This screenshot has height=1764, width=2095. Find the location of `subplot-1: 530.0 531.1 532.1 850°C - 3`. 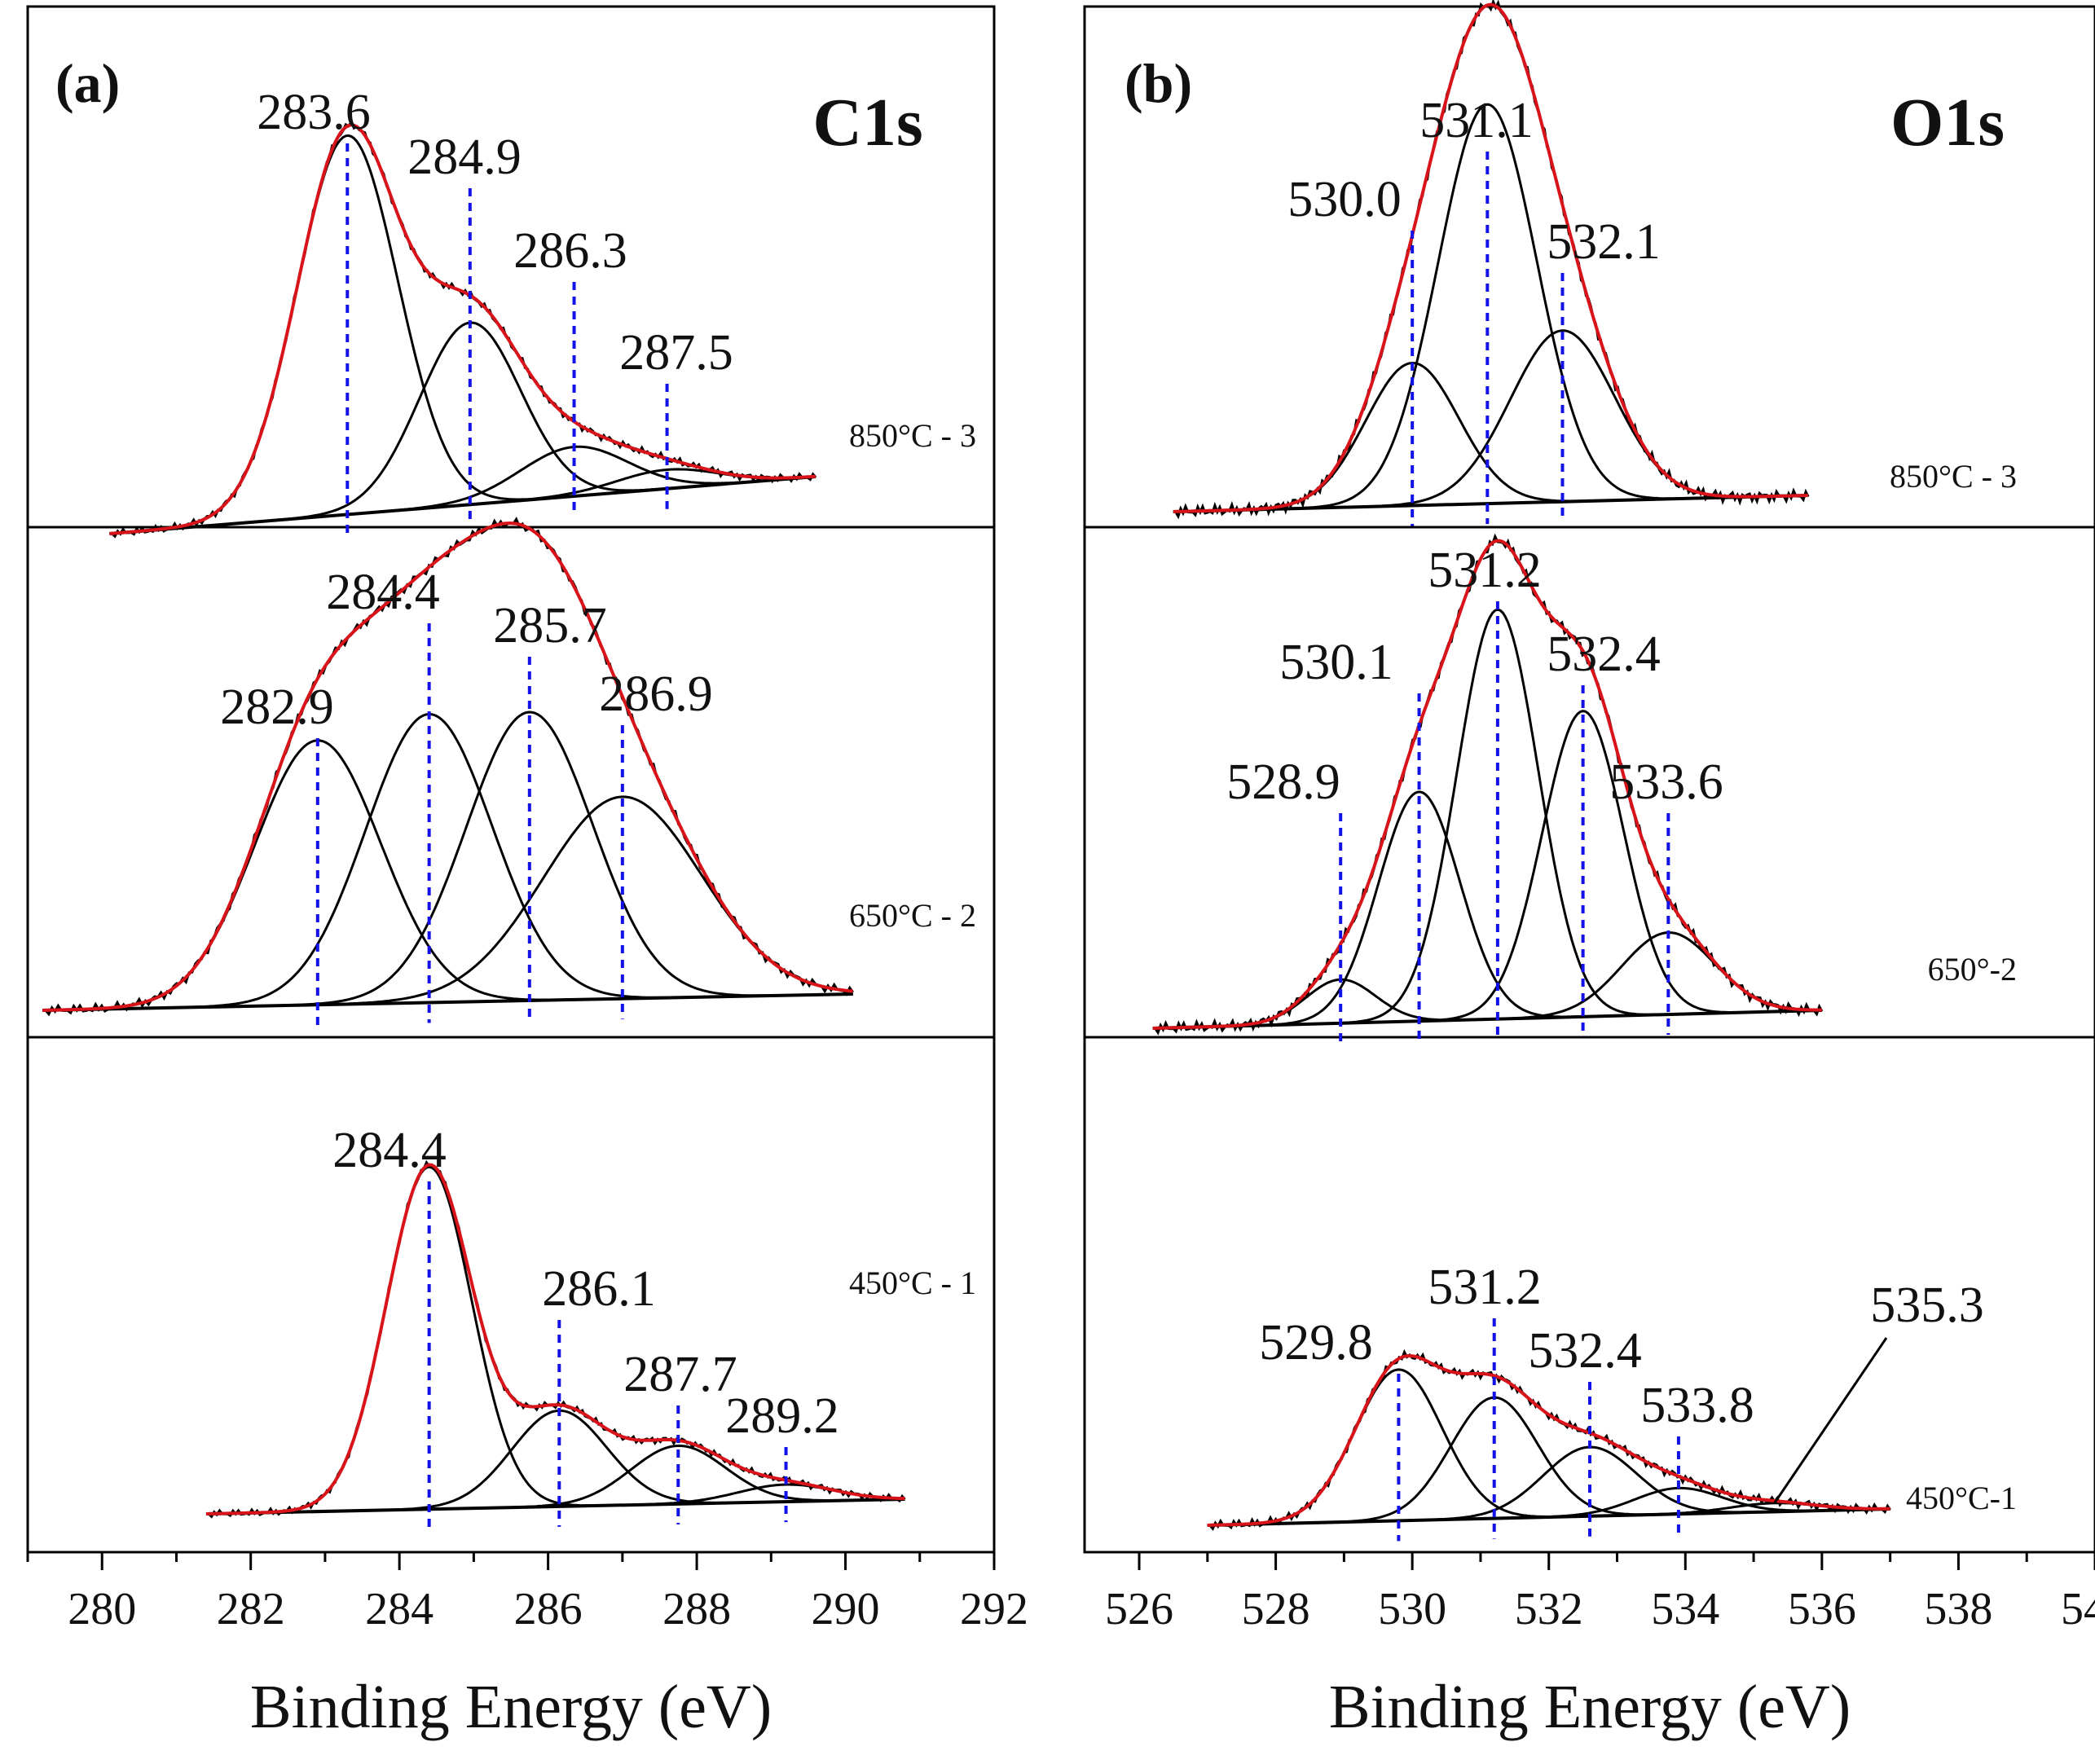

subplot-1: 530.0 531.1 532.1 850°C - 3 is located at coordinates (1595, 263).